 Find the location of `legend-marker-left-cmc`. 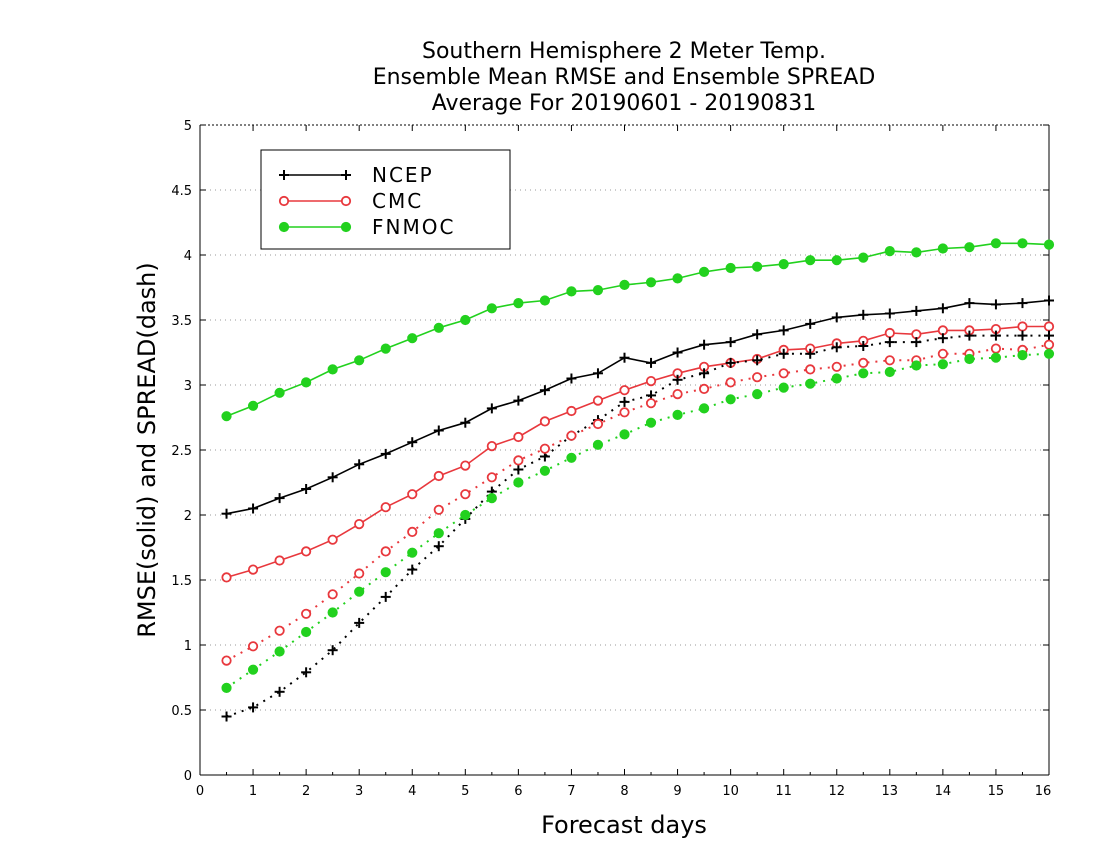

legend-marker-left-cmc is located at coordinates (284, 201).